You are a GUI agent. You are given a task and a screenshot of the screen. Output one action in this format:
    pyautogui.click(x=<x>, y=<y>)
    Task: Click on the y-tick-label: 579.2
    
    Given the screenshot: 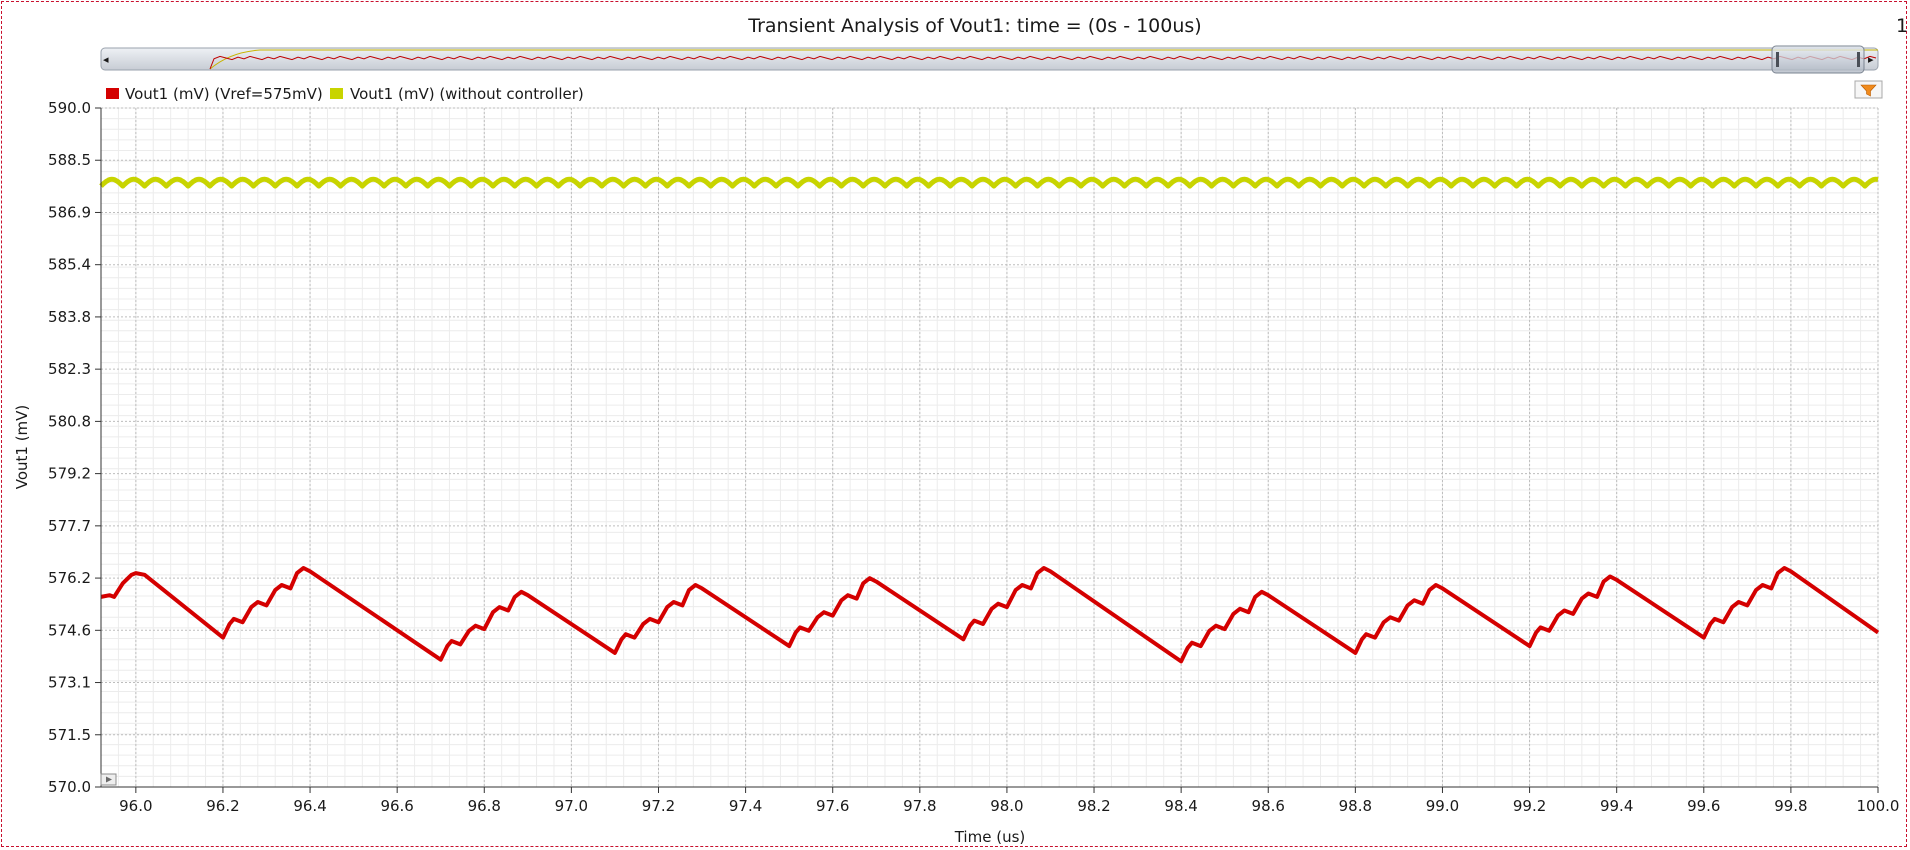 What is the action you would take?
    pyautogui.click(x=69, y=474)
    